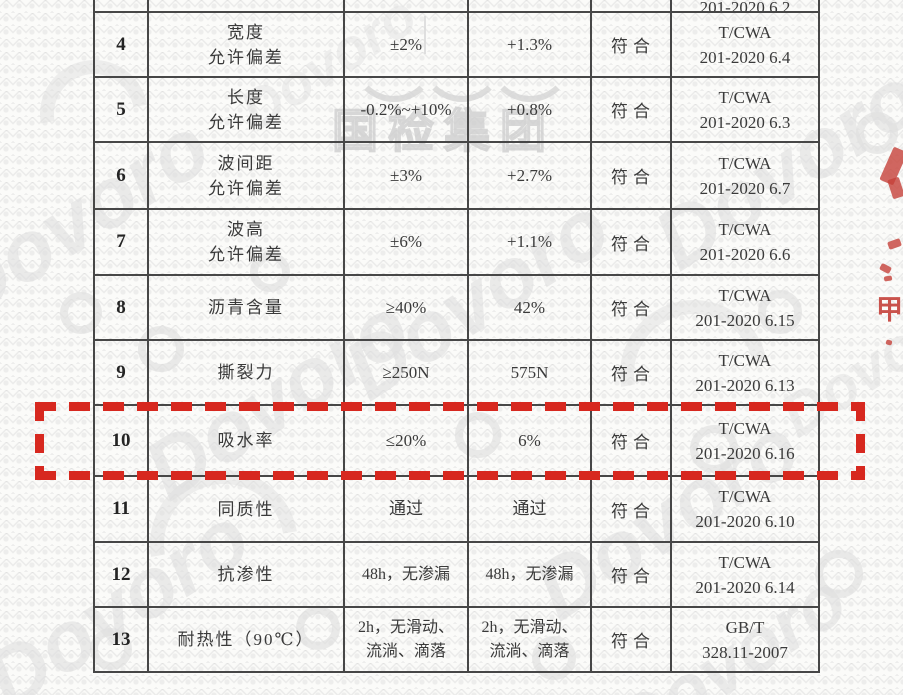  I want to click on requirement-cell: 通过, so click(407, 510).